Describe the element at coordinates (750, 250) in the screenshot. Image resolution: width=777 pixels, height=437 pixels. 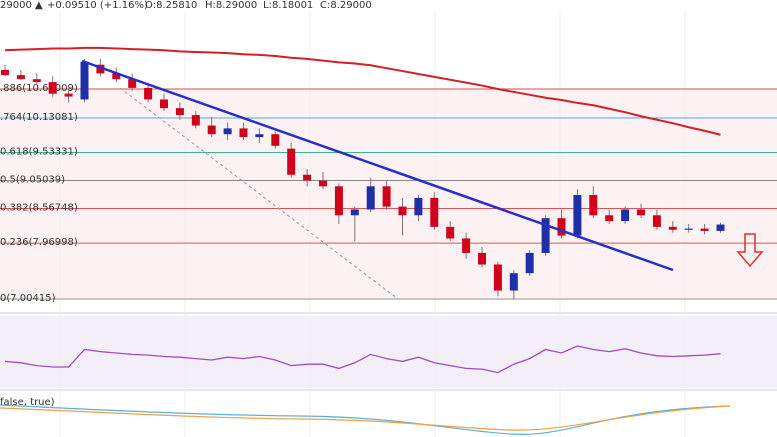
I see `down-arrow` at that location.